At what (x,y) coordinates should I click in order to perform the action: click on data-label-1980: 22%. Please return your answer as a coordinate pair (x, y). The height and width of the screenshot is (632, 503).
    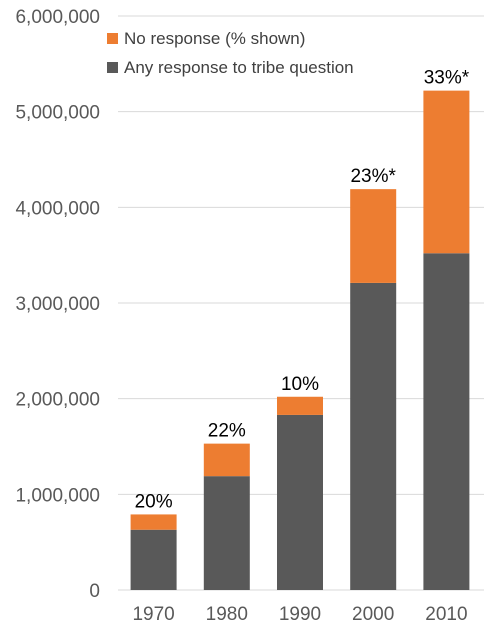
    Looking at the image, I should click on (227, 431).